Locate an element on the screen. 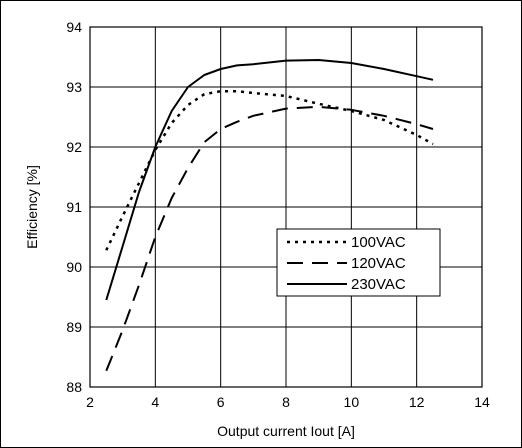 Image resolution: width=522 pixels, height=448 pixels. x-tick-label: 12 is located at coordinates (417, 402).